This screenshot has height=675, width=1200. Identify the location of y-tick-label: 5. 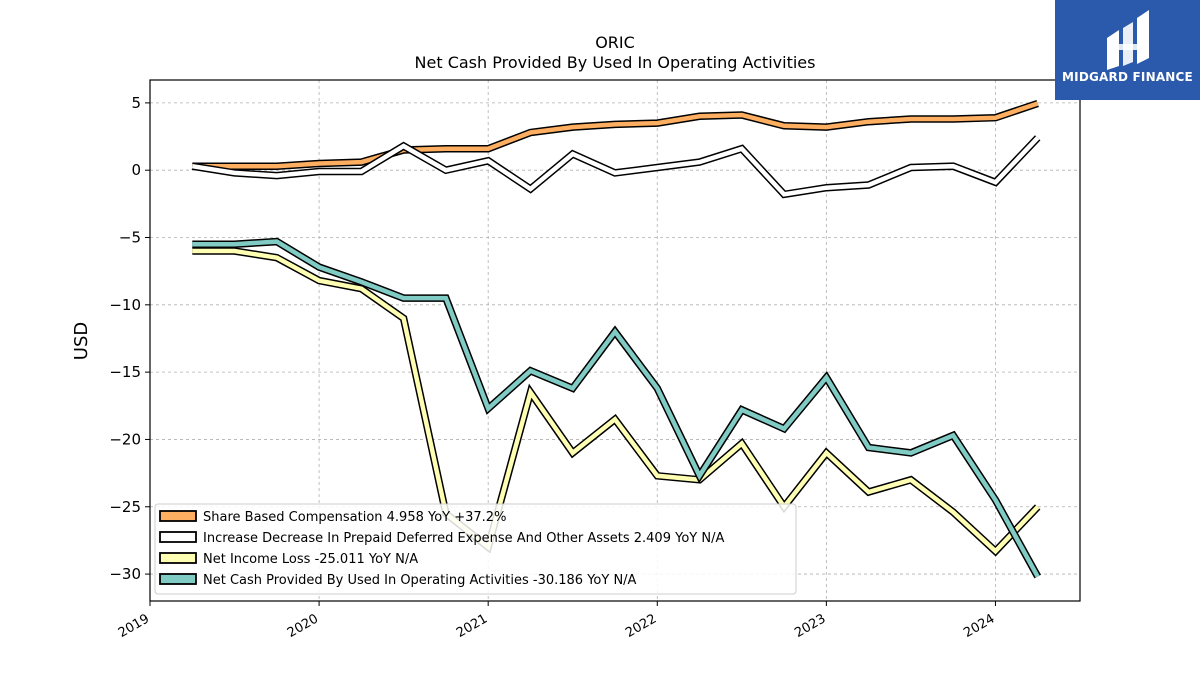
(136, 103).